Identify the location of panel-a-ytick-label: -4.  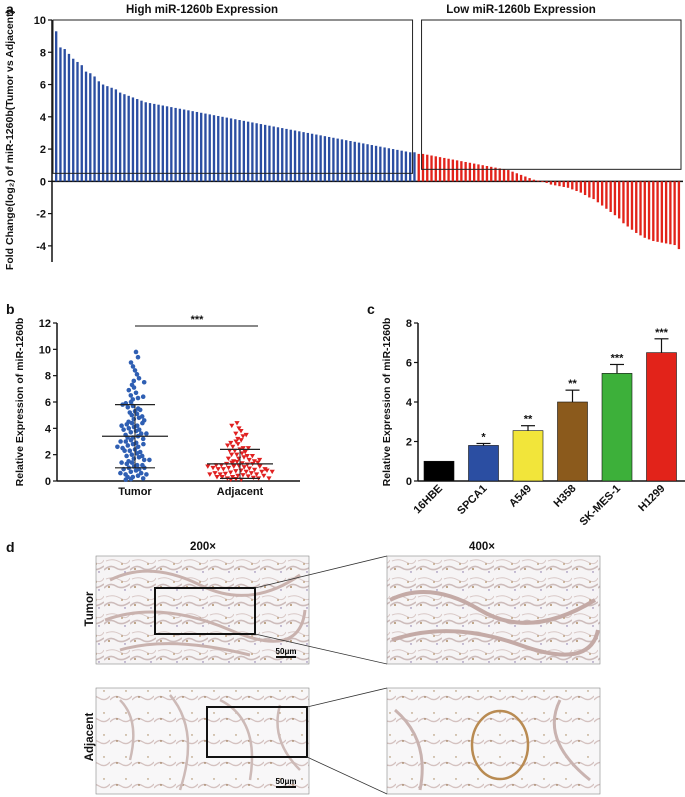
(41, 247).